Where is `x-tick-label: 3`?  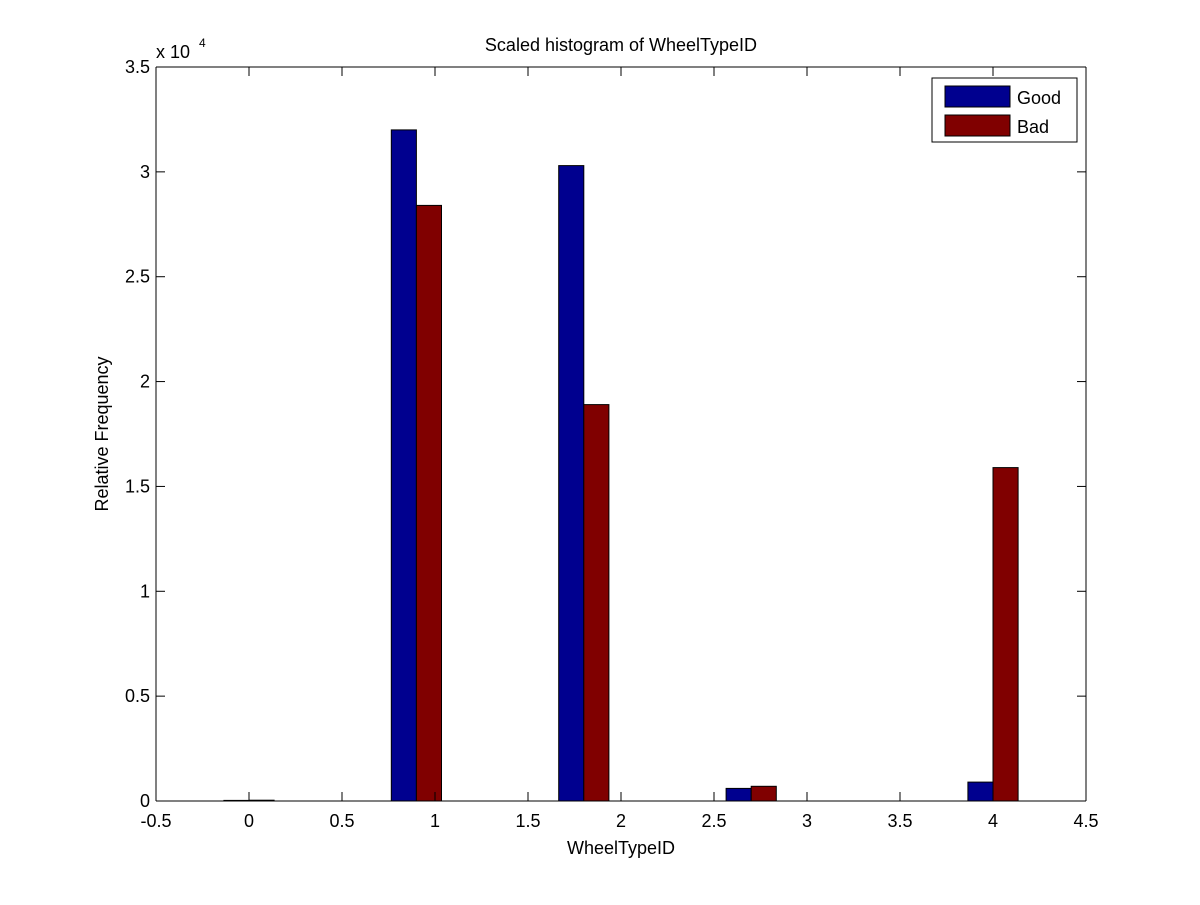 x-tick-label: 3 is located at coordinates (807, 821).